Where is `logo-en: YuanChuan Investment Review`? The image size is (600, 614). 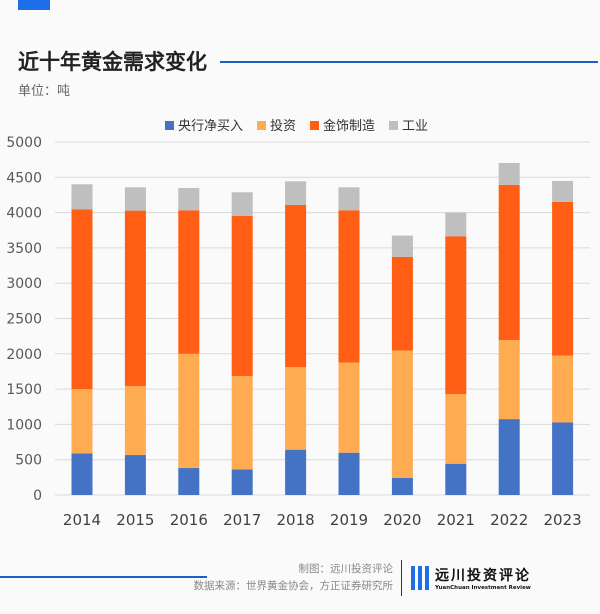 logo-en: YuanChuan Investment Review is located at coordinates (483, 588).